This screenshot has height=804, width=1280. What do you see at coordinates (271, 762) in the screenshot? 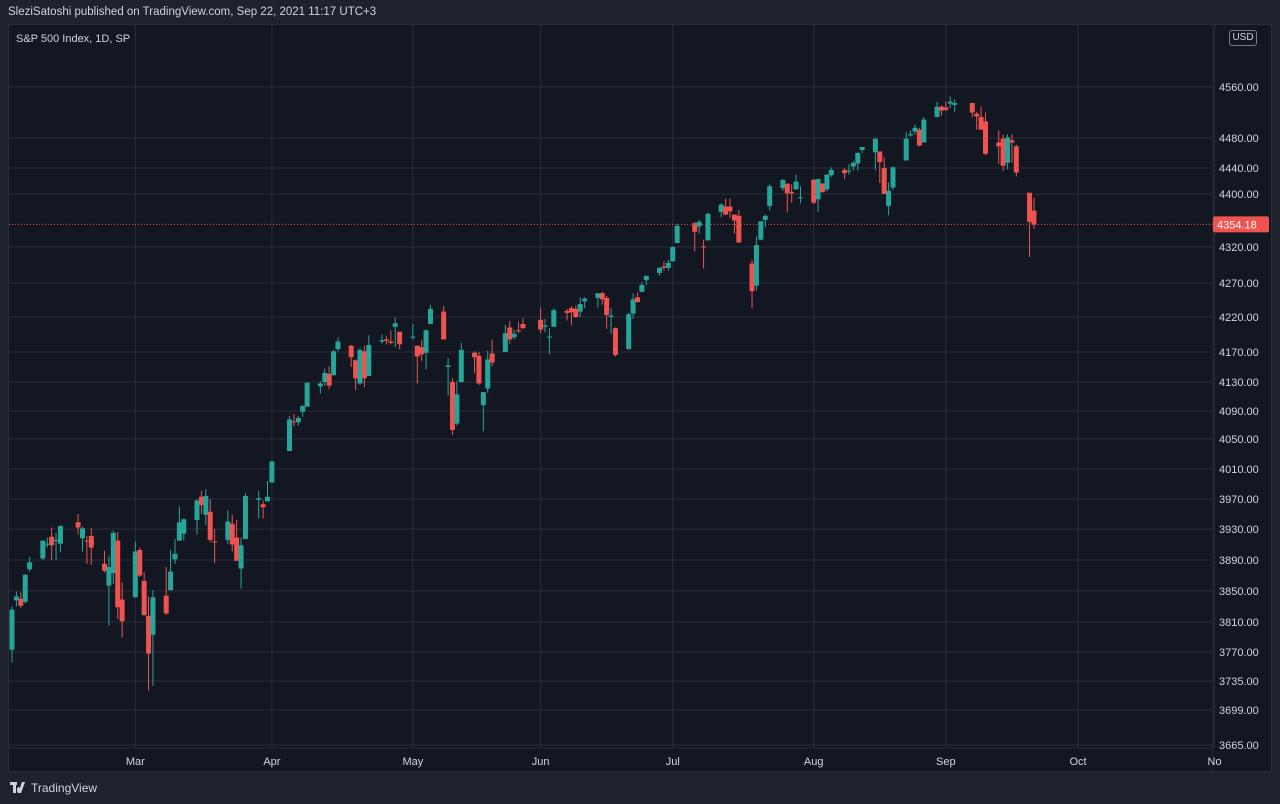
I see `x-tick-label: Apr` at bounding box center [271, 762].